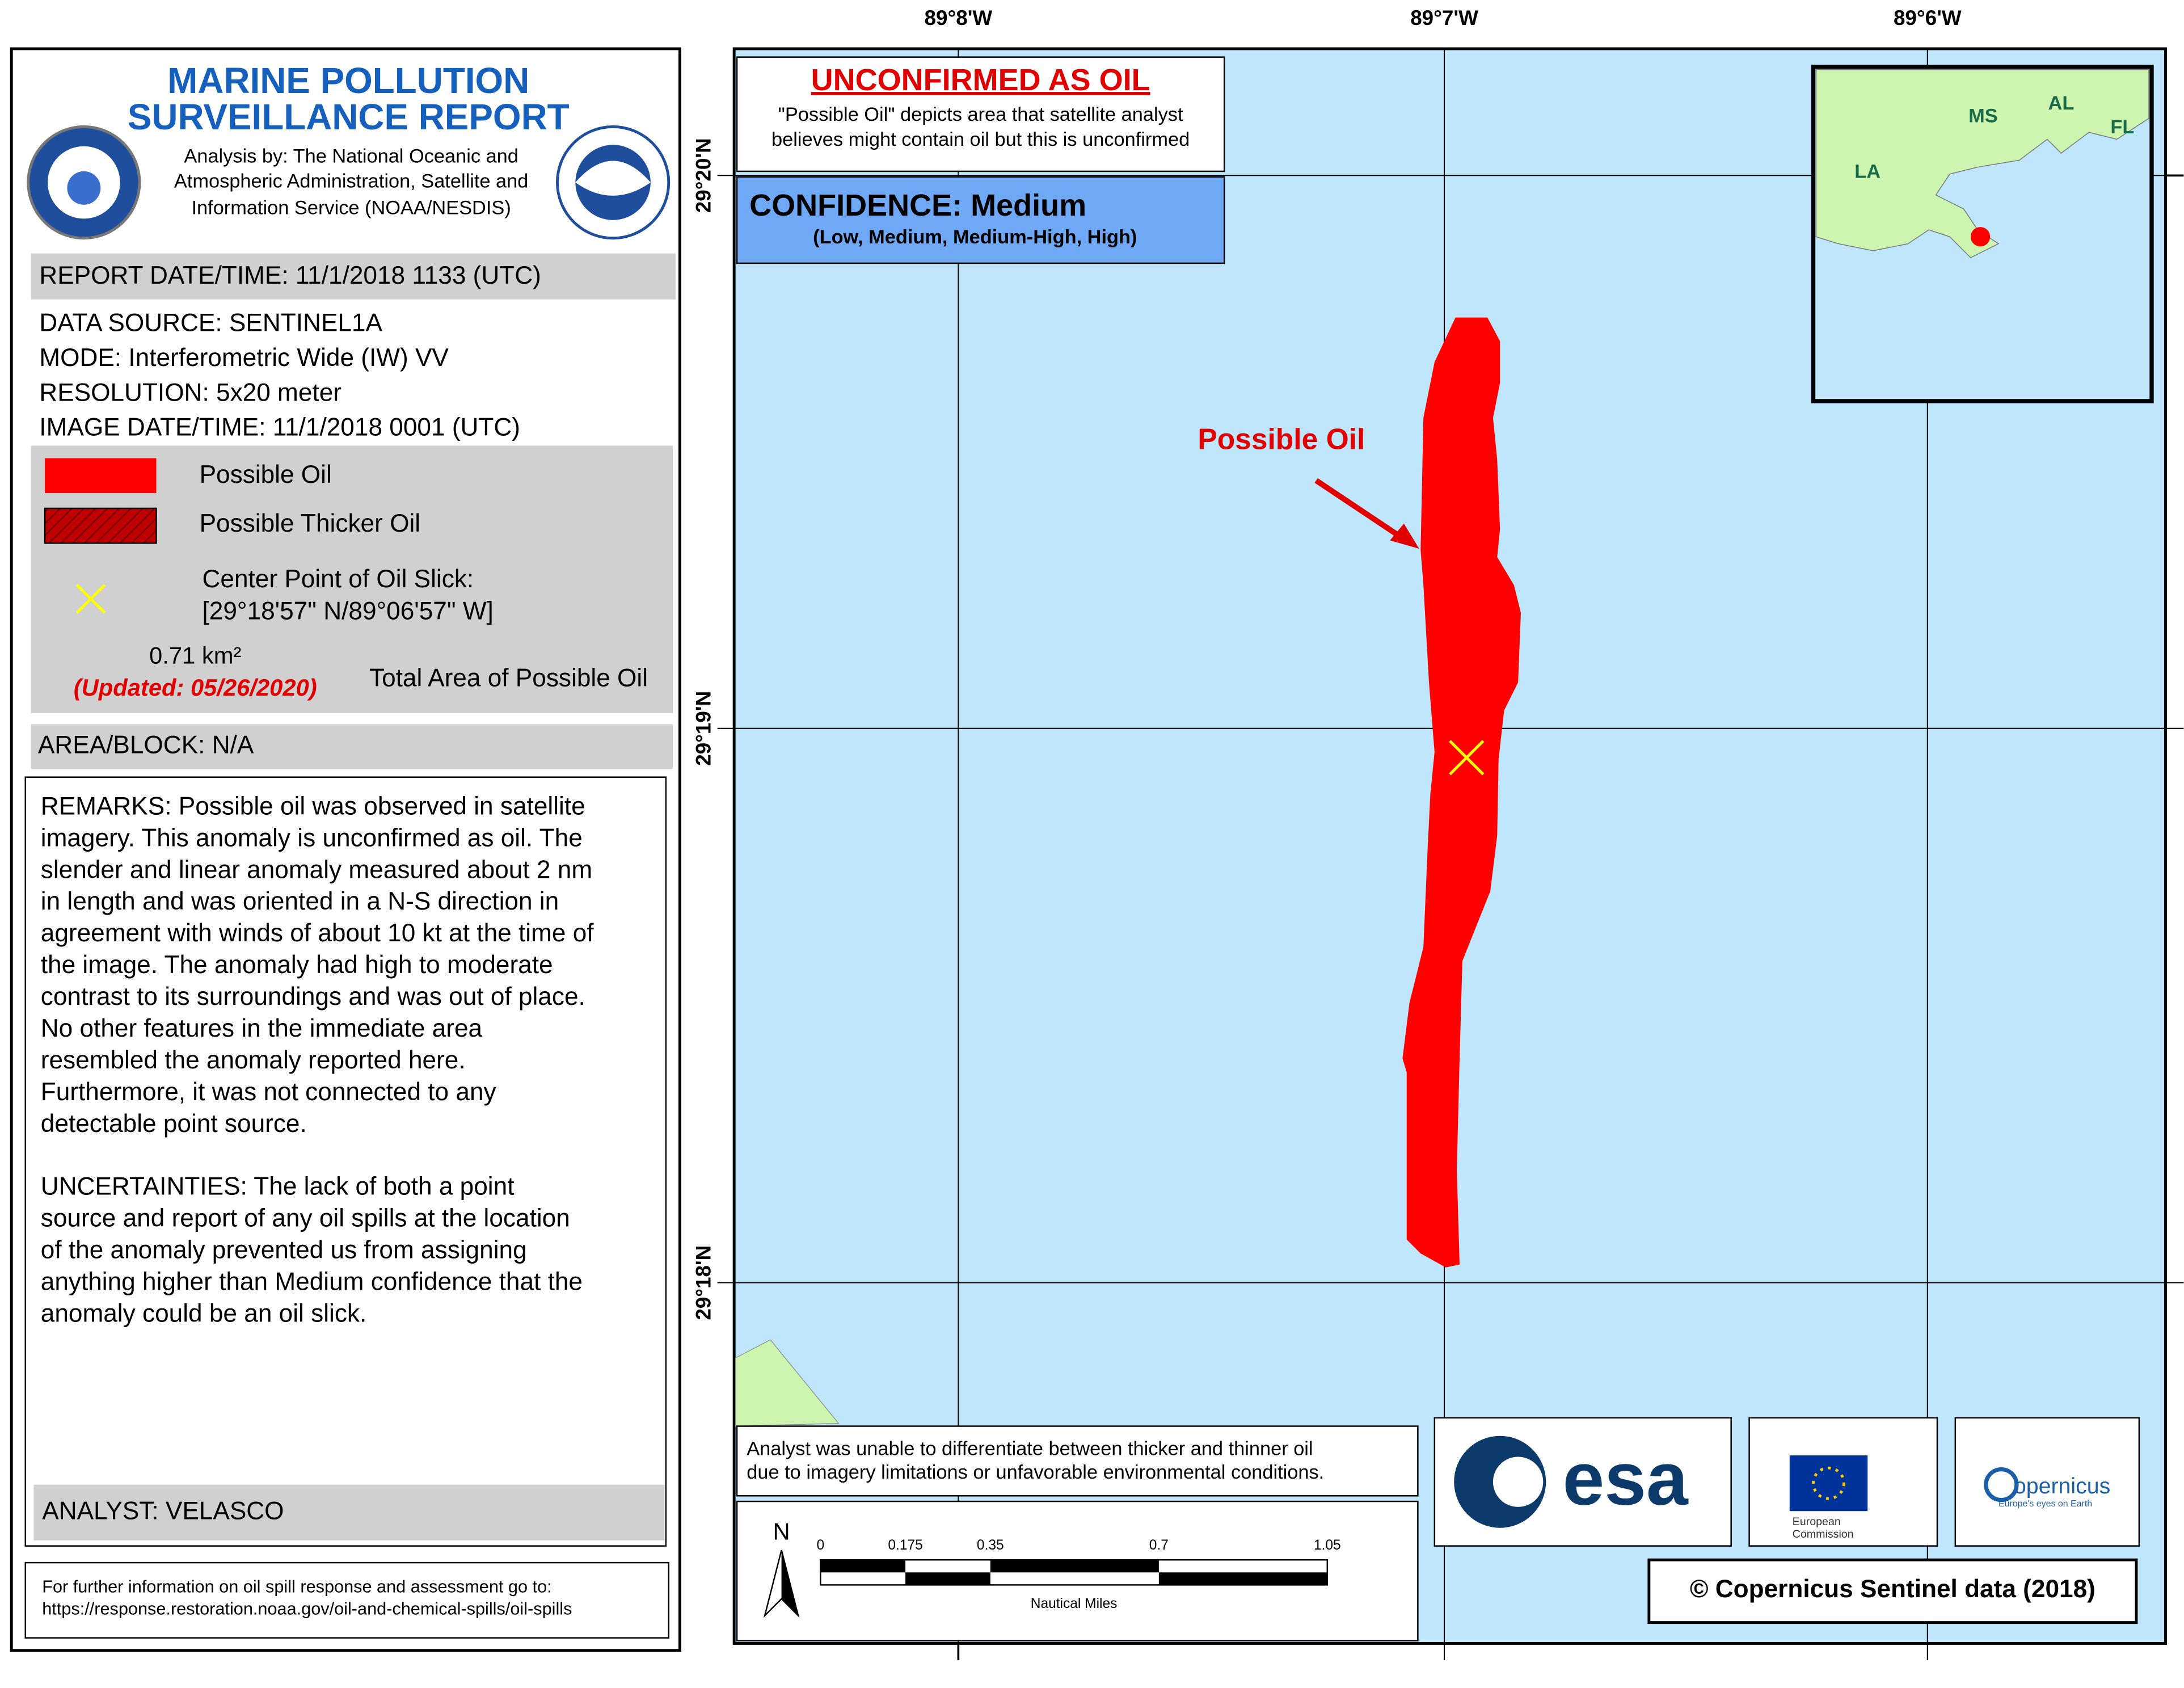 This screenshot has height=1688, width=2184. Describe the element at coordinates (279, 427) in the screenshot. I see `detail: IMAGE DATE/TIME: 11/1/2018 0001 (UTC)` at that location.